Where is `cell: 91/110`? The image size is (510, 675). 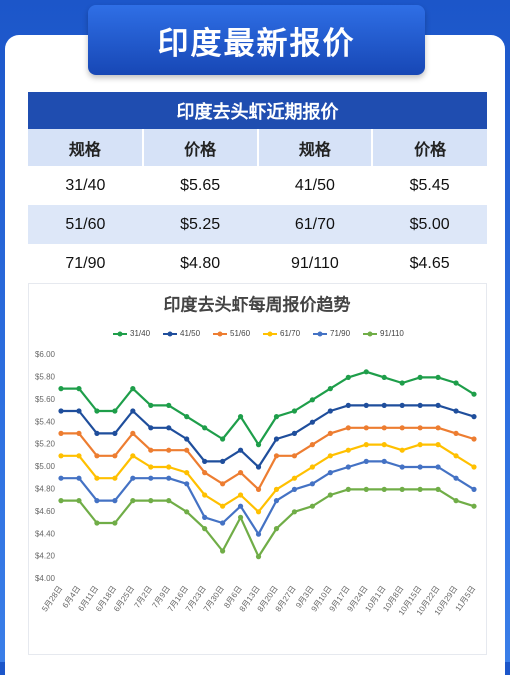
cell: 91/110 is located at coordinates (315, 263).